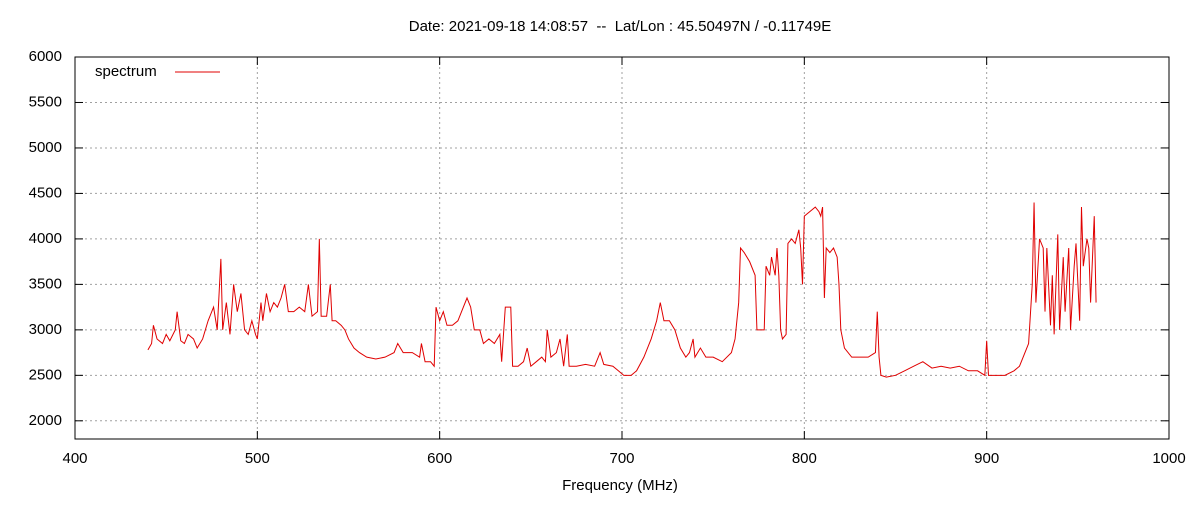  I want to click on x-tick-label: 900, so click(986, 458).